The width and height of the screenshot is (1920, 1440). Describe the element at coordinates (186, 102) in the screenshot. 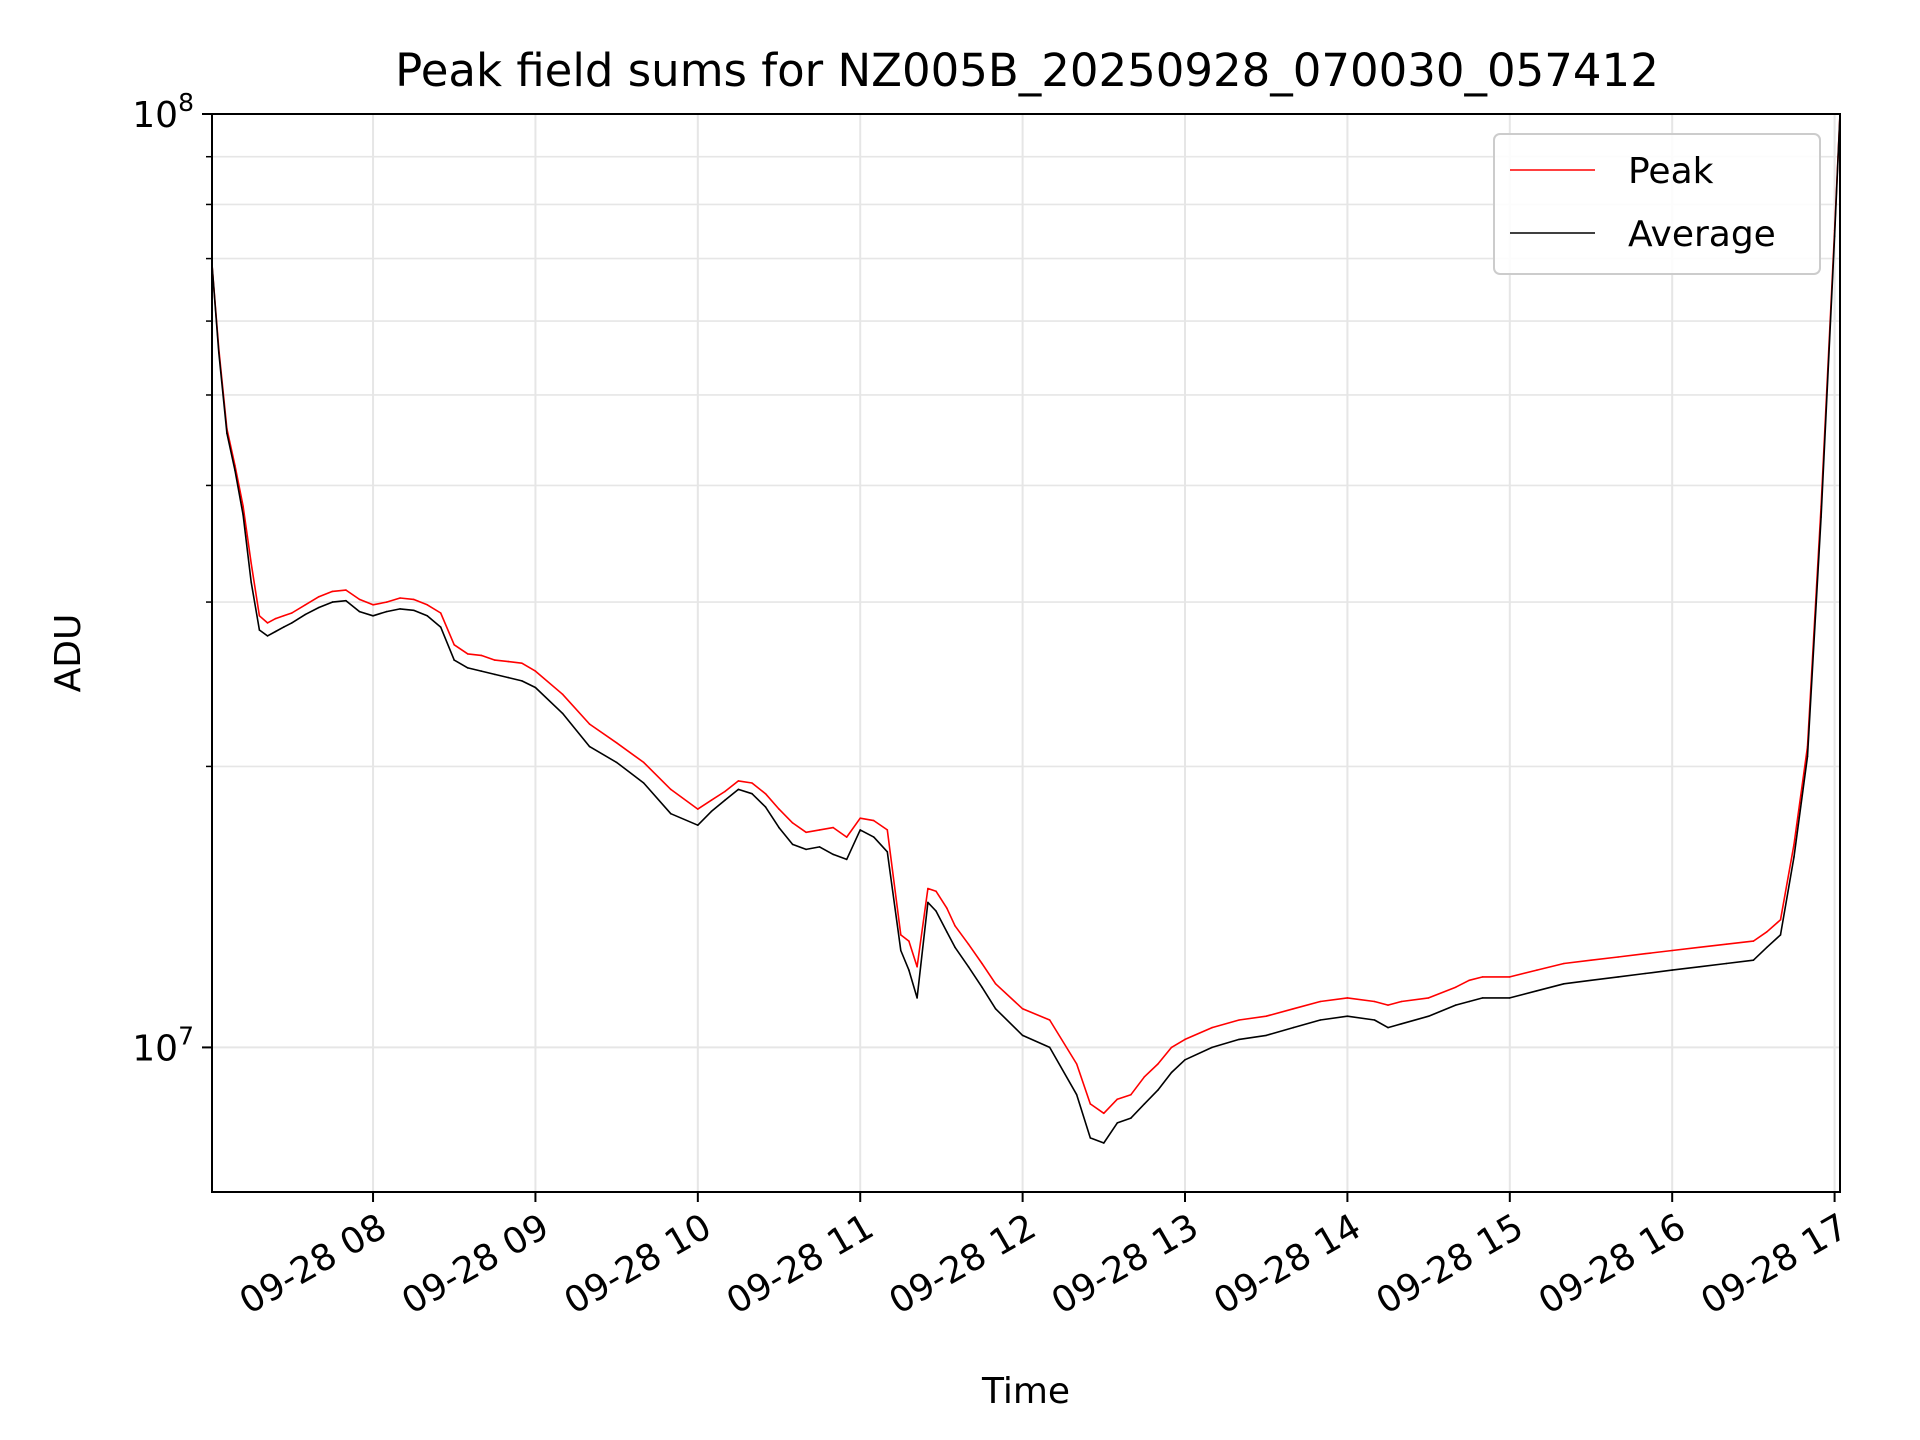

I see `y-tick-label-exponent: 8` at that location.